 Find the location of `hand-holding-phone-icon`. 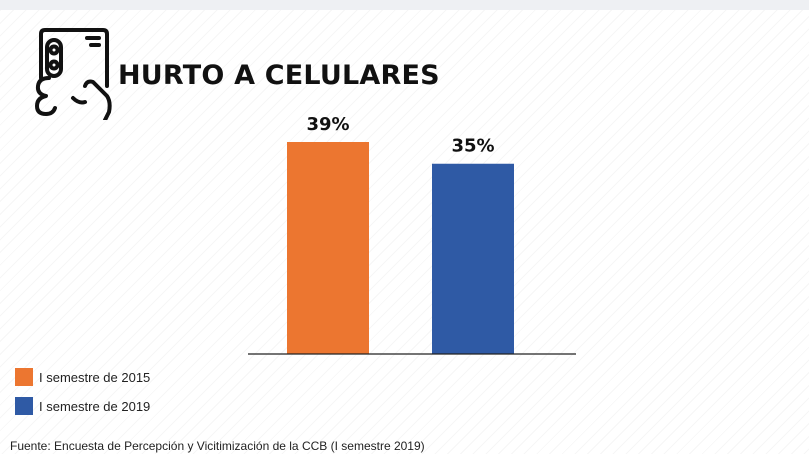

hand-holding-phone-icon is located at coordinates (73, 74).